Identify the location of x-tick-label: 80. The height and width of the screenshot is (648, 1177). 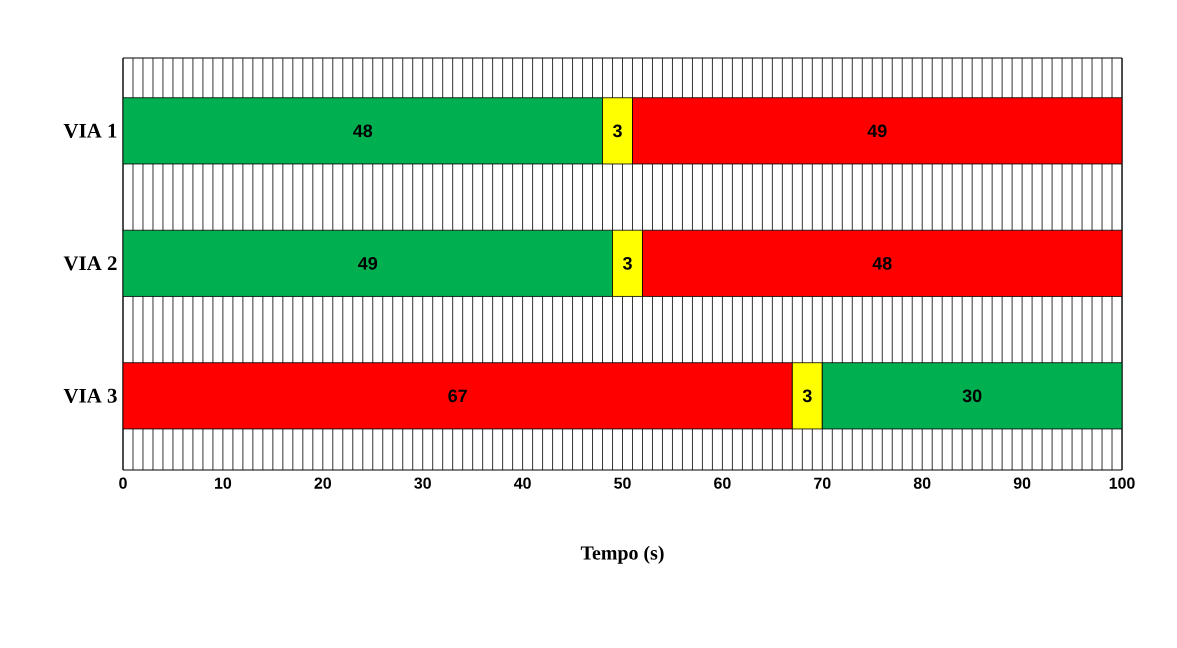
(922, 483).